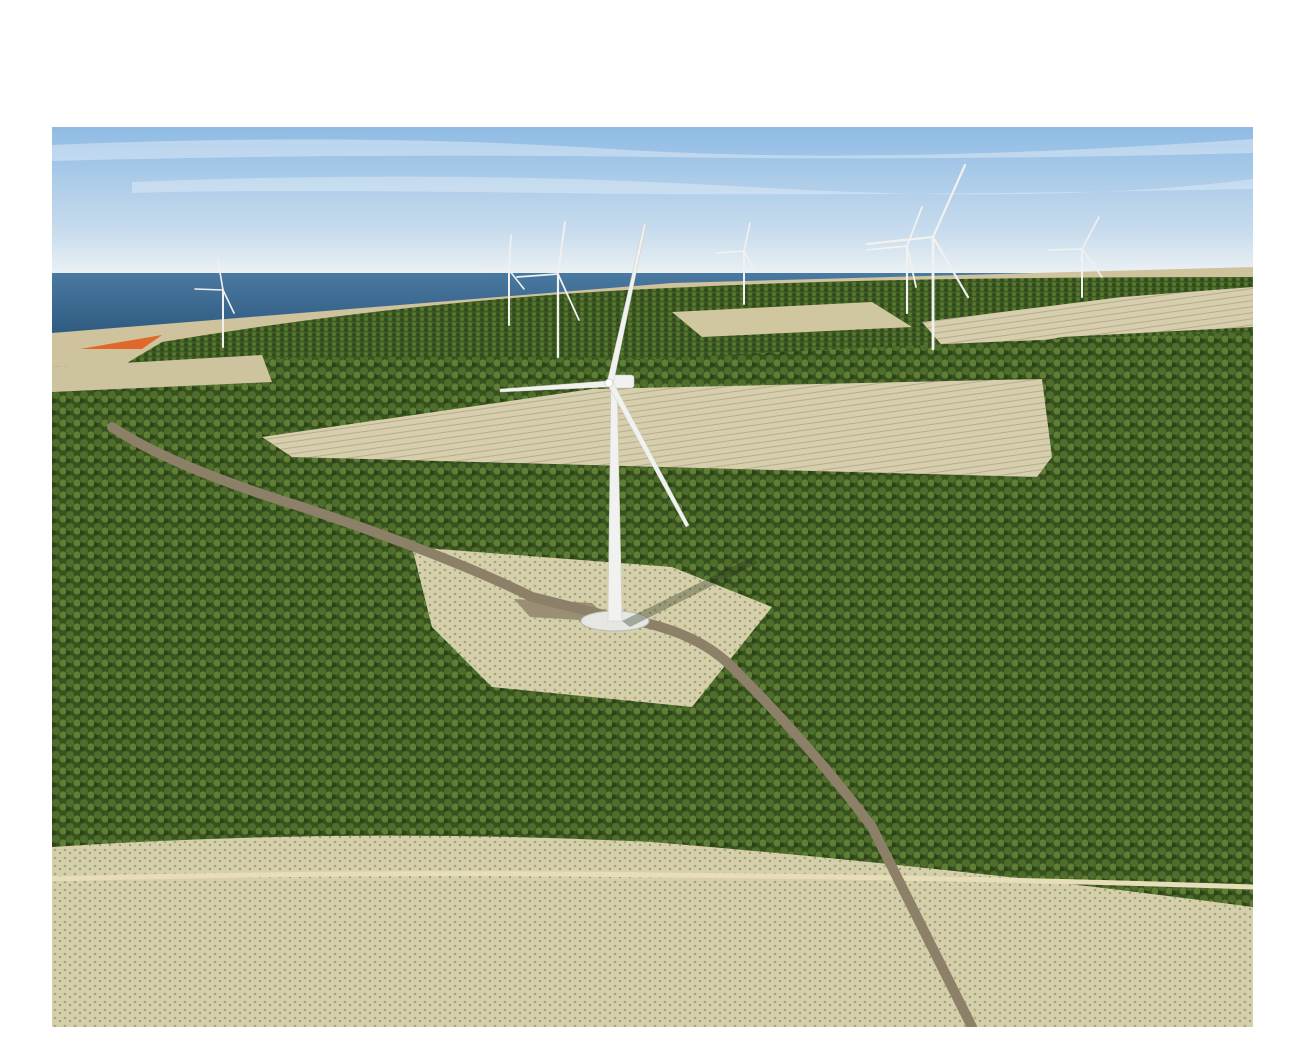  What do you see at coordinates (162, 373) in the screenshot?
I see `left-clearing` at bounding box center [162, 373].